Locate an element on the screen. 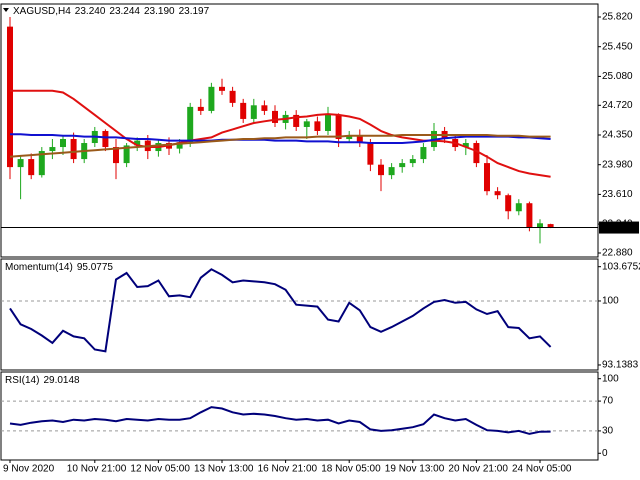  indicator-value: 29.0148 is located at coordinates (61, 380).